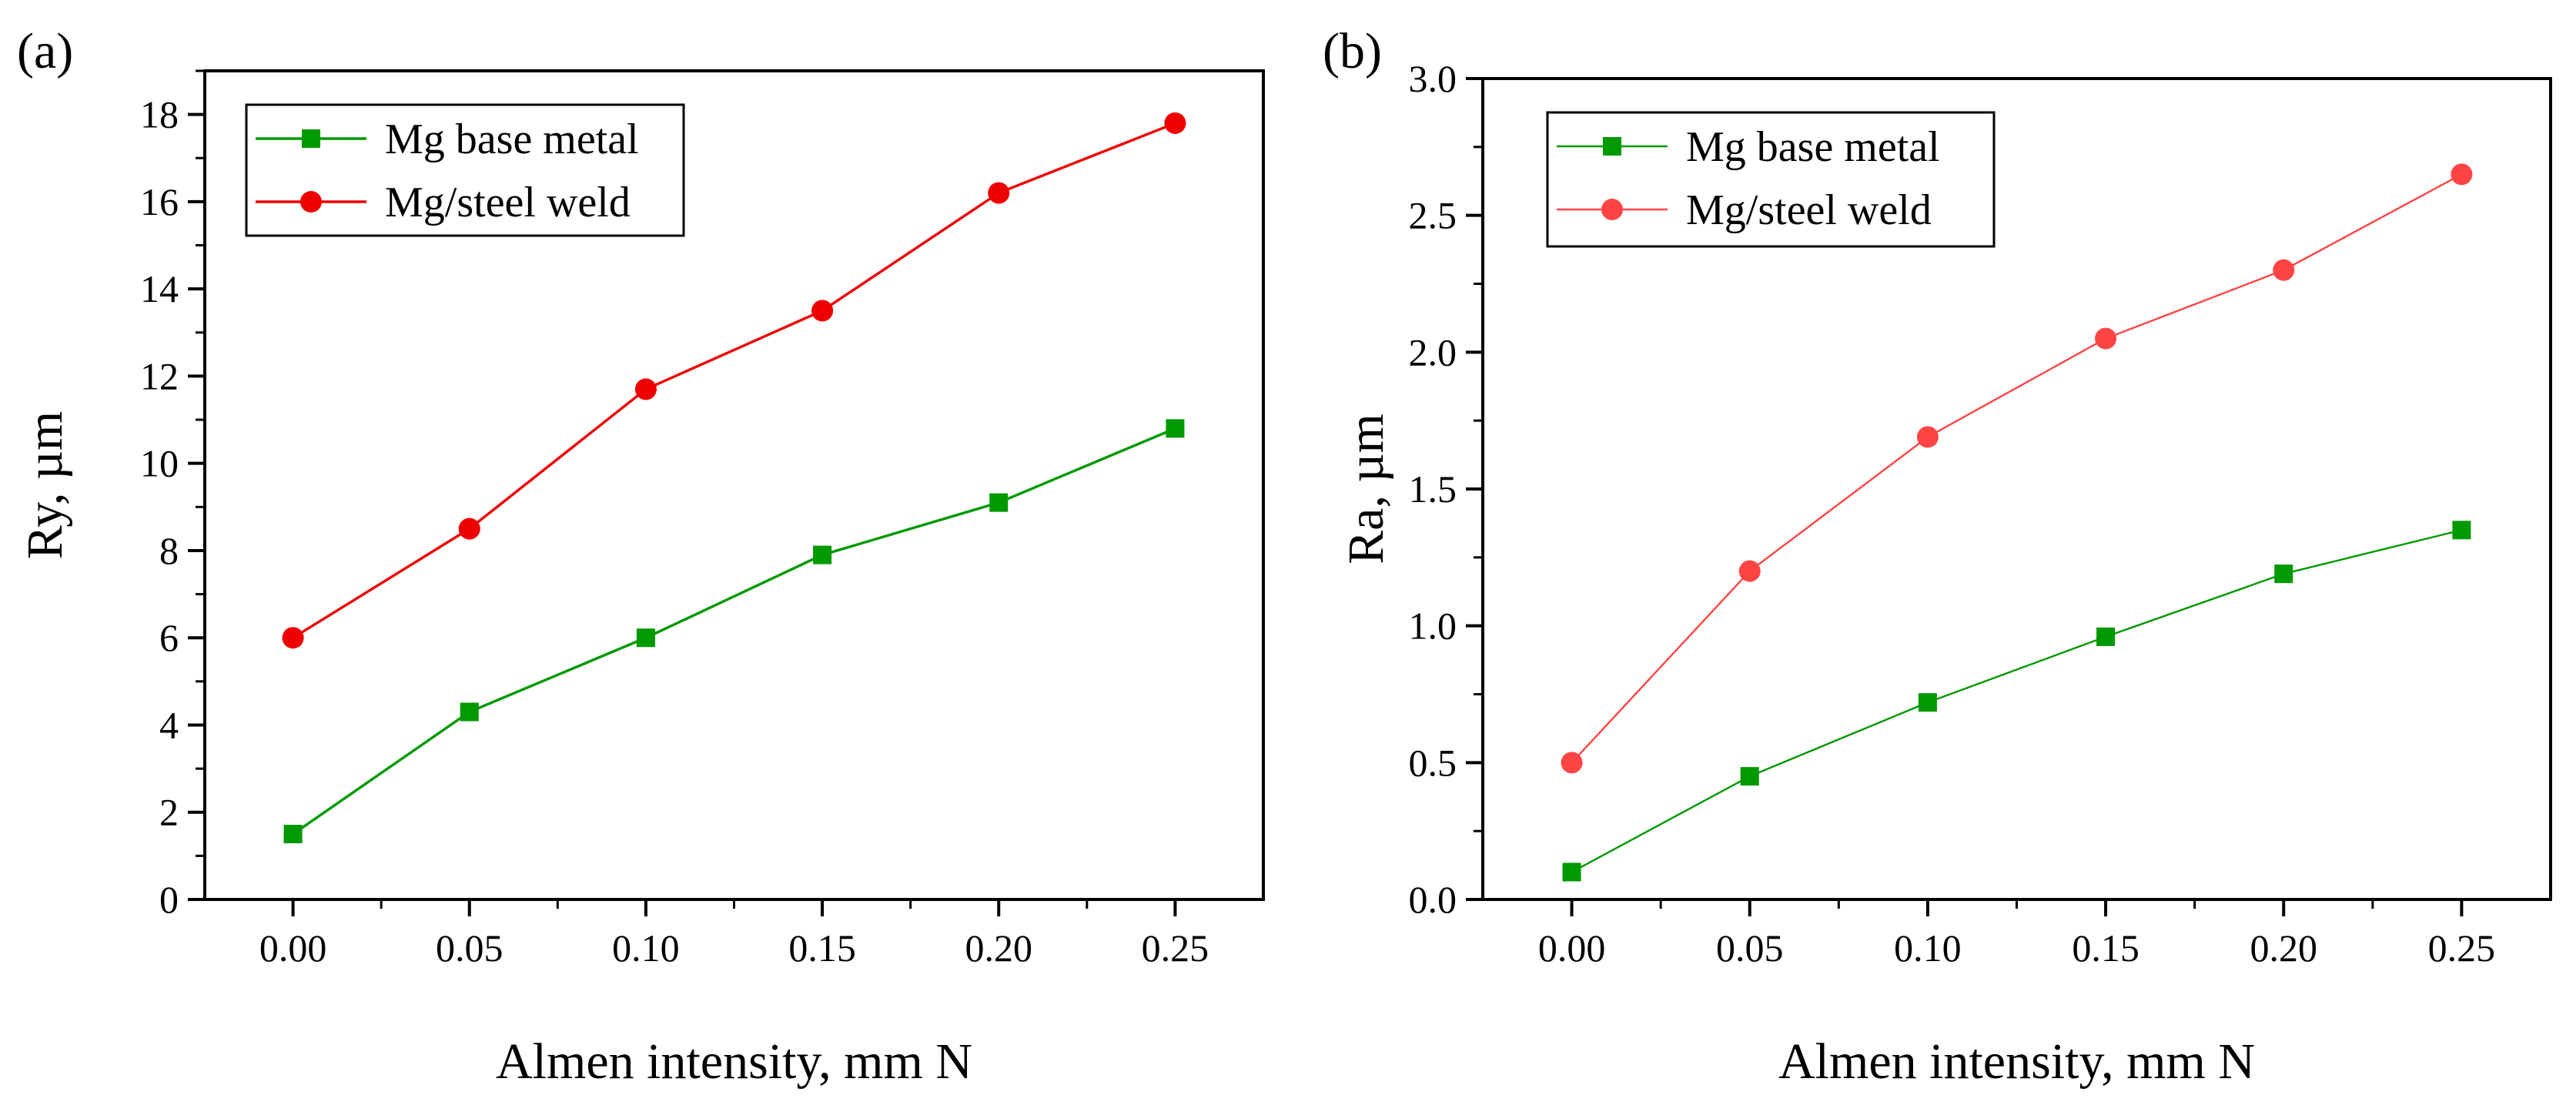 This screenshot has height=1112, width=2576. I want to click on y-tick-label: 0.0, so click(1433, 899).